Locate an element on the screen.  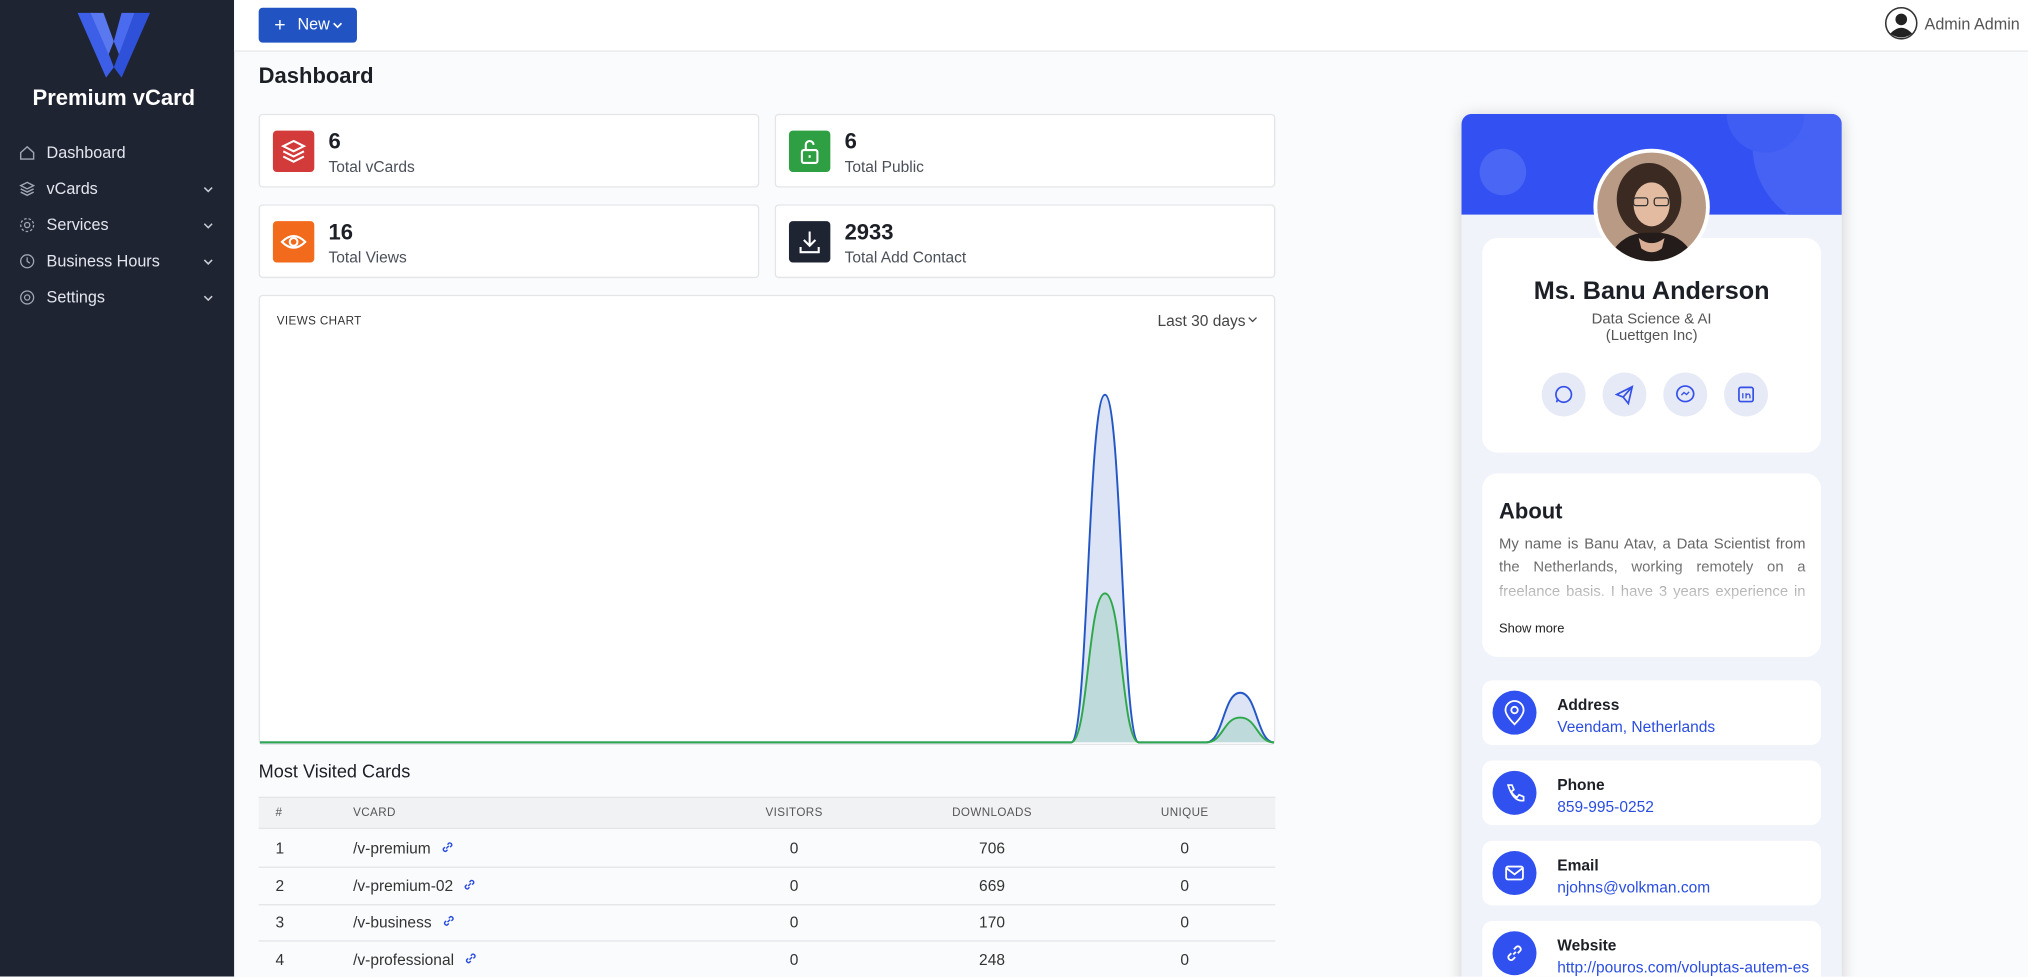
contact-value: Veendam, Netherlands is located at coordinates (1636, 726).